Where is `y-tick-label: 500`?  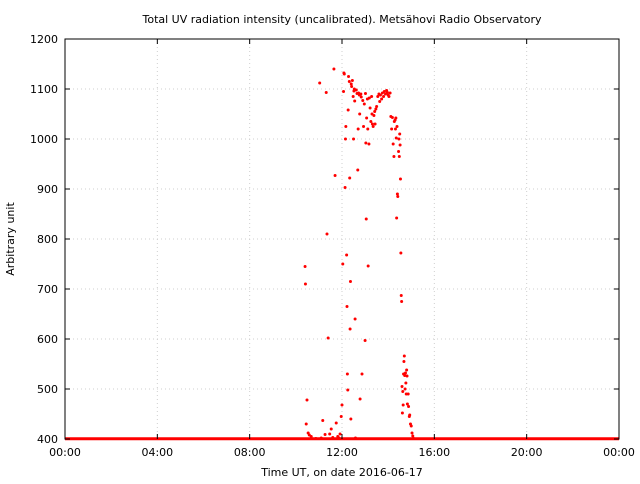 y-tick-label: 500 is located at coordinates (47, 389).